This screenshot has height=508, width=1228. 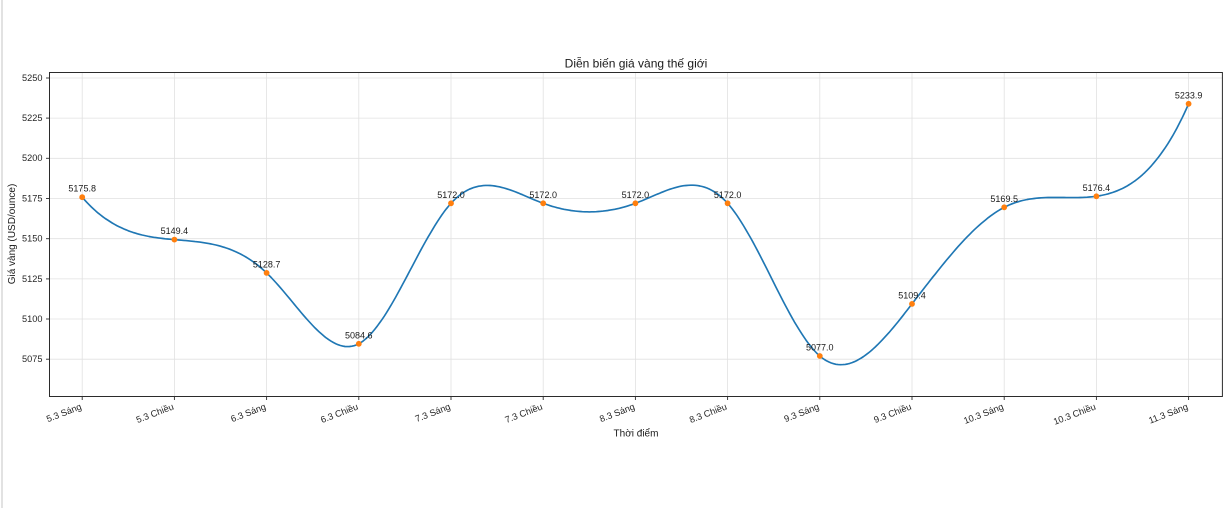 I want to click on svg-text: 5225, so click(x=32, y=118).